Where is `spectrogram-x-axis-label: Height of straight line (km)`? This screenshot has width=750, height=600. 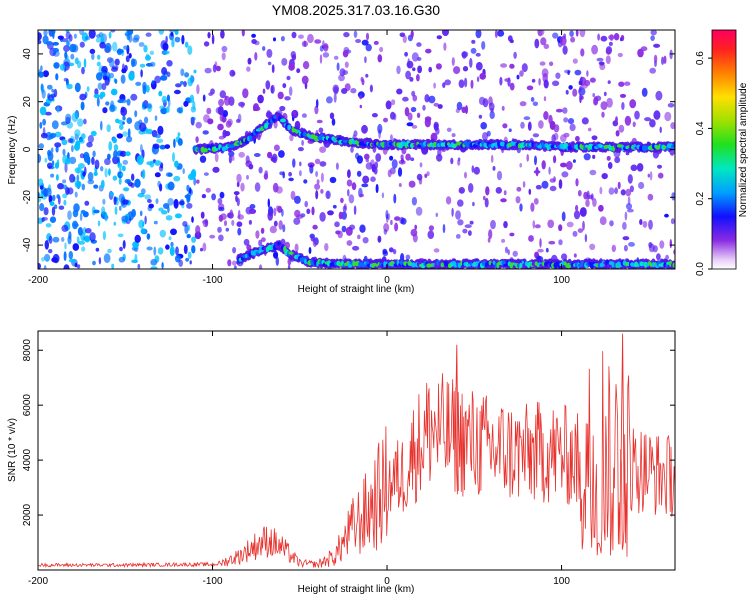
spectrogram-x-axis-label: Height of straight line (km) is located at coordinates (356, 289).